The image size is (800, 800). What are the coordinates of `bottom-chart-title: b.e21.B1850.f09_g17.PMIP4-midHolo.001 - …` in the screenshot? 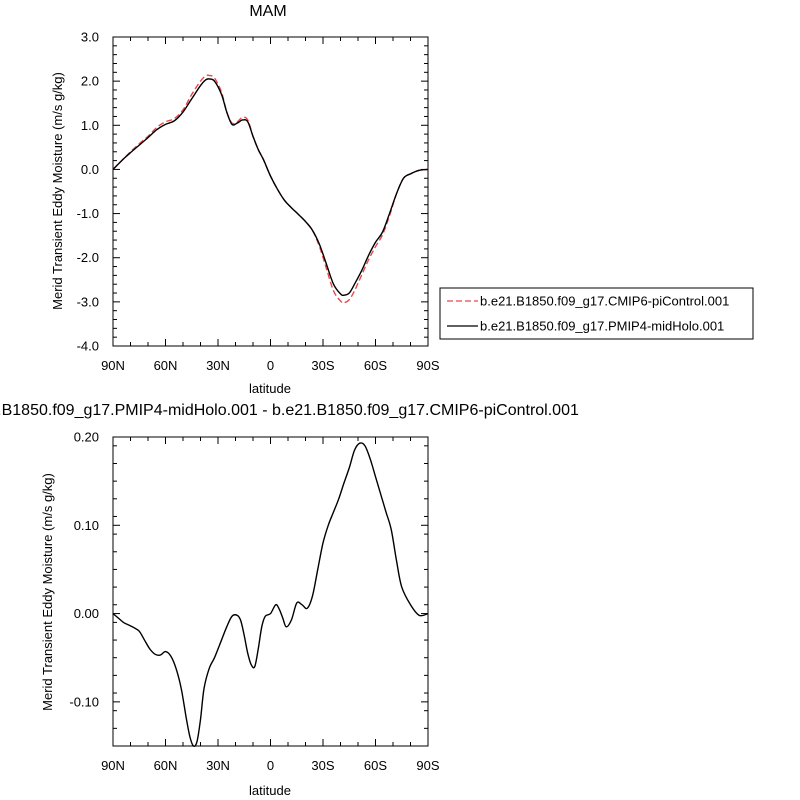 It's located at (289, 410).